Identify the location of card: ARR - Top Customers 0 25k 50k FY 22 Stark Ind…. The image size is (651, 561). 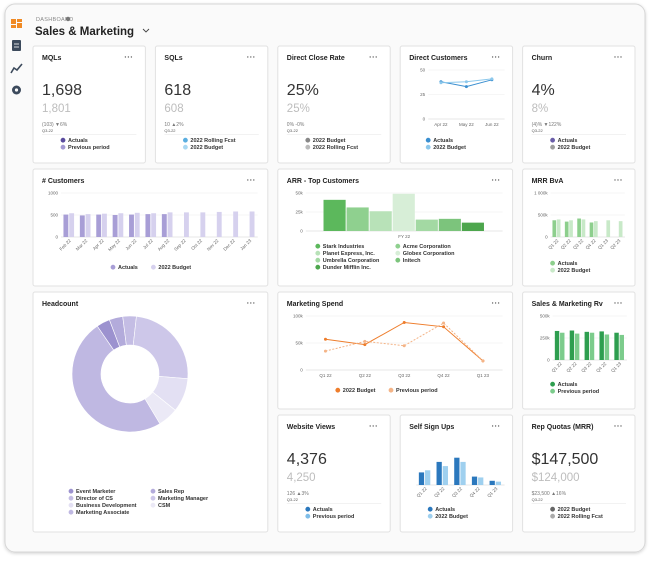
(395, 227).